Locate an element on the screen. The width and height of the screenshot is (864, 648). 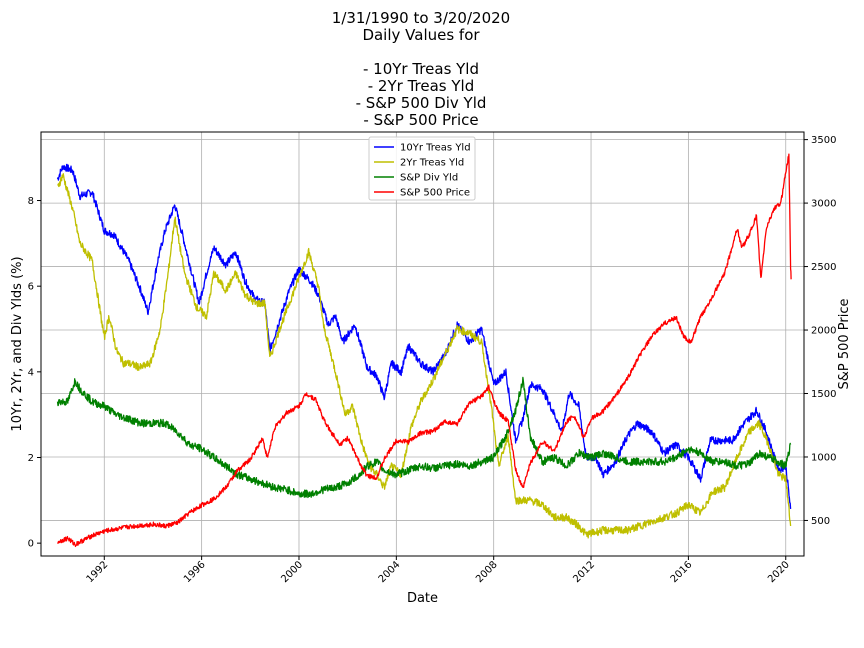
y-right-tick-label: 2500 is located at coordinates (823, 267).